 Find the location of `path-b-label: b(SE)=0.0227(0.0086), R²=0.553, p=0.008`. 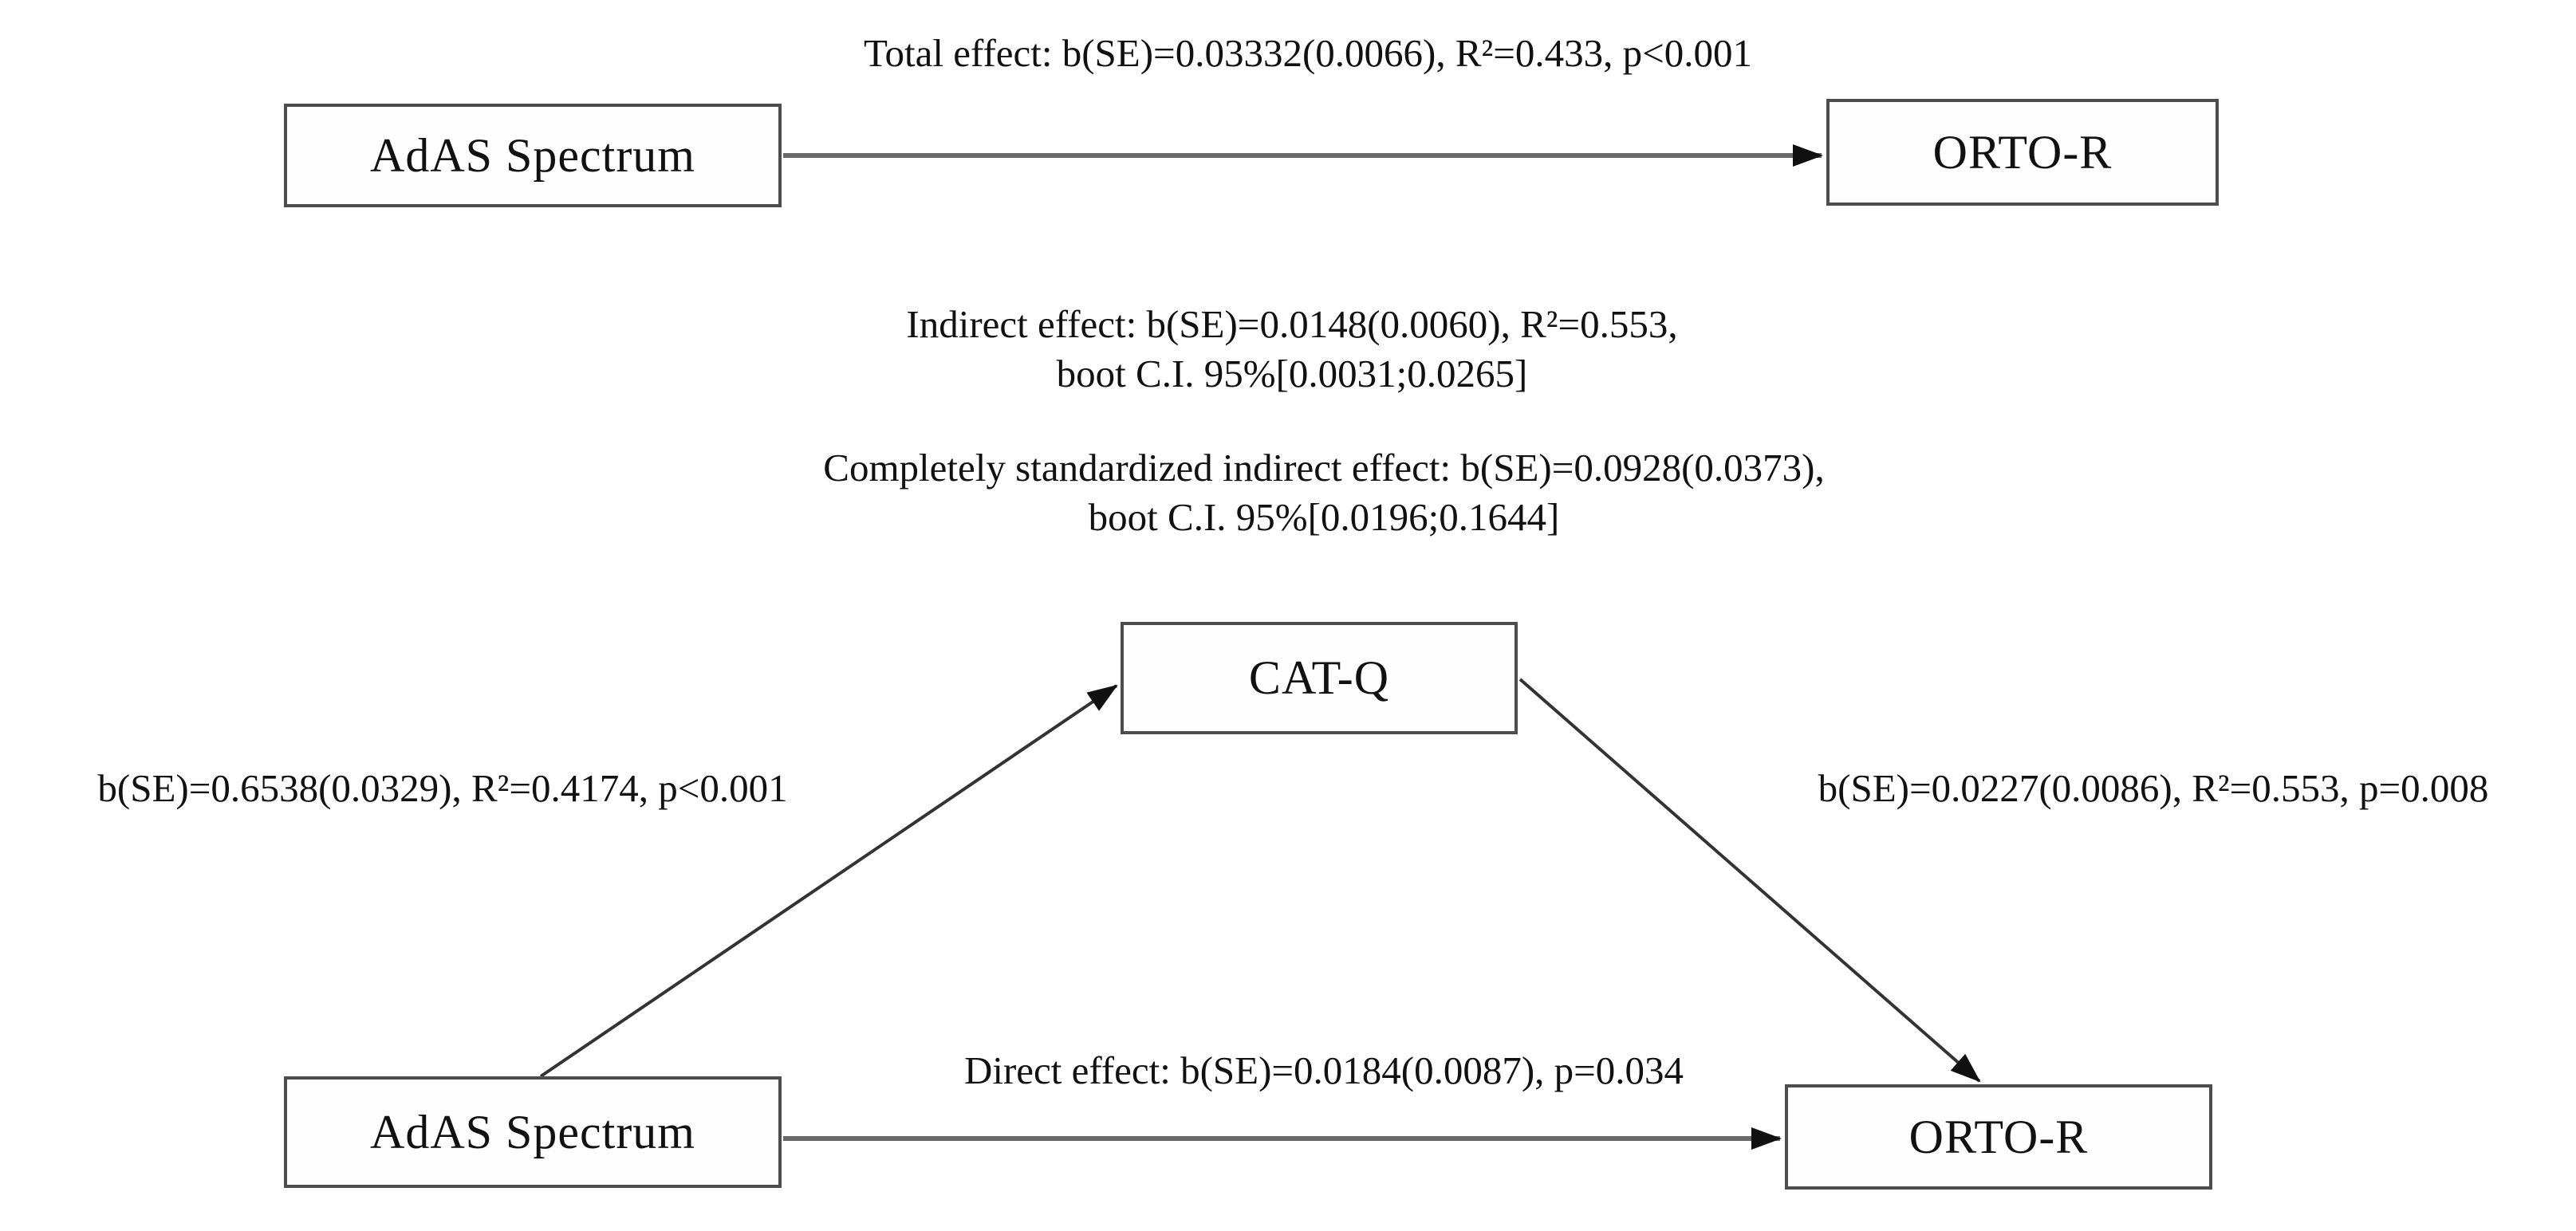

path-b-label: b(SE)=0.0227(0.0086), R²=0.553, p=0.008 is located at coordinates (2153, 788).